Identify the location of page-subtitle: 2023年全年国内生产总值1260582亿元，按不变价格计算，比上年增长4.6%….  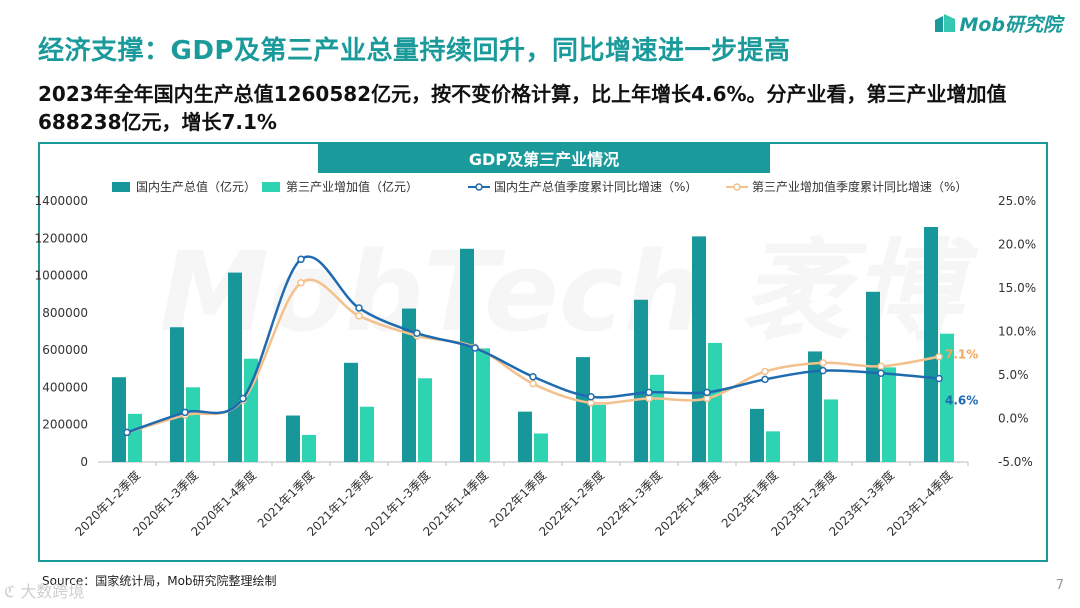
(522, 108).